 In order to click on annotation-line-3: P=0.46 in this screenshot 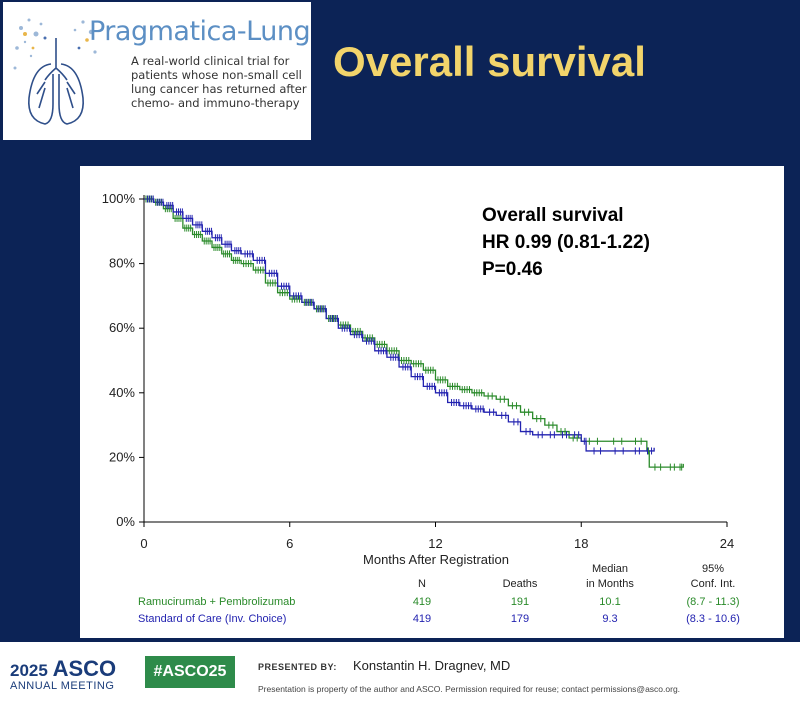, I will do `click(512, 269)`.